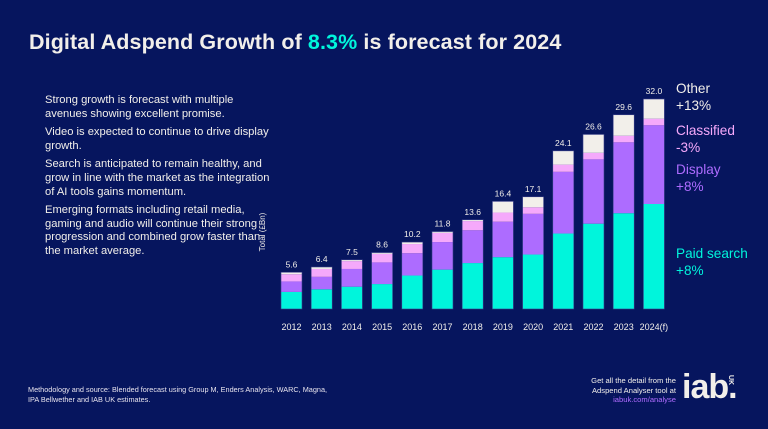 The width and height of the screenshot is (768, 429). Describe the element at coordinates (563, 327) in the screenshot. I see `x-tick-label: 2021` at that location.